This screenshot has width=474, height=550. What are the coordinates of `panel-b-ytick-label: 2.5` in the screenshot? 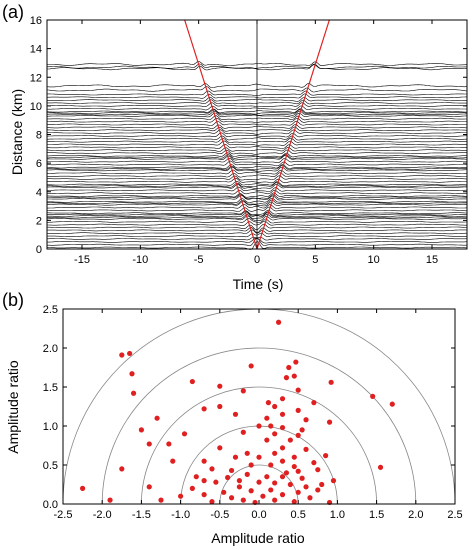 It's located at (50, 310).